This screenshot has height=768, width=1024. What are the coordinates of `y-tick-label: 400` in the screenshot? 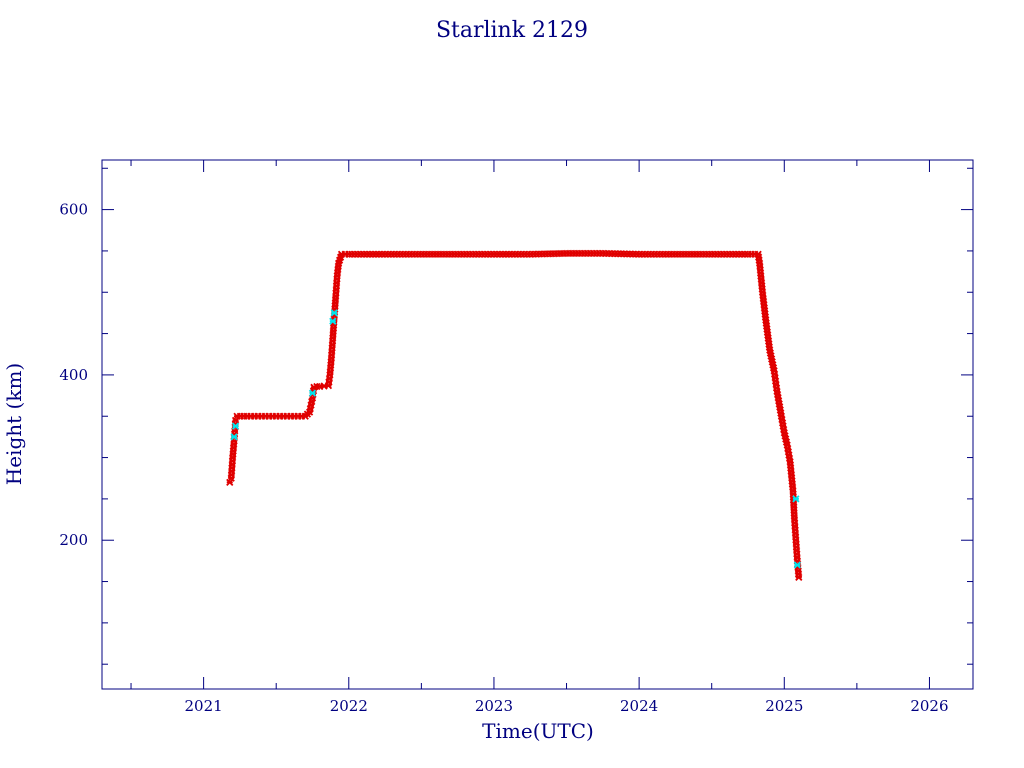 It's located at (73, 375).